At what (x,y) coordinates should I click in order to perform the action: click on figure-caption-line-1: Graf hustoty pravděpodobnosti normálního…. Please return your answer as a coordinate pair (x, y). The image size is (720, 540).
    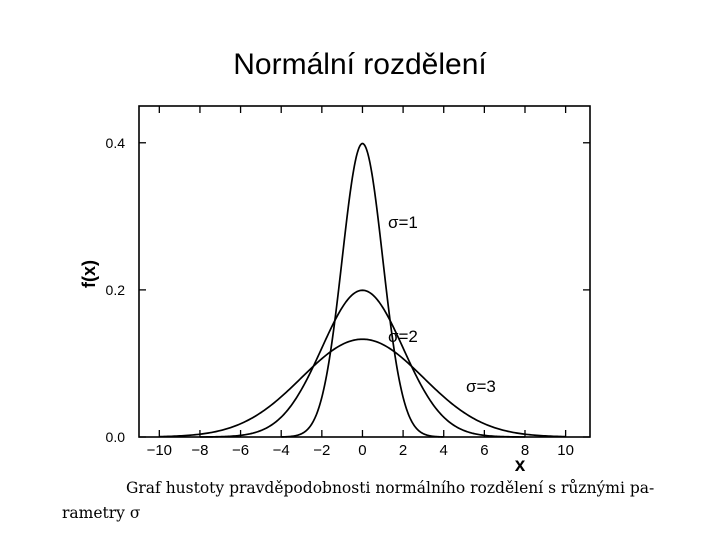
    Looking at the image, I should click on (390, 488).